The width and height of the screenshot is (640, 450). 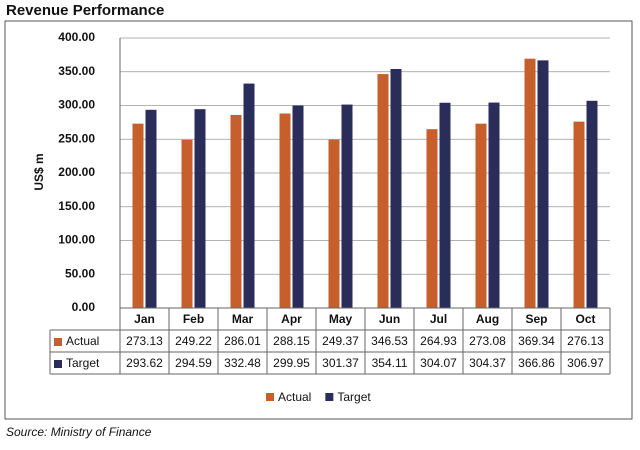 I want to click on table-value: 369.34, so click(x=536, y=341).